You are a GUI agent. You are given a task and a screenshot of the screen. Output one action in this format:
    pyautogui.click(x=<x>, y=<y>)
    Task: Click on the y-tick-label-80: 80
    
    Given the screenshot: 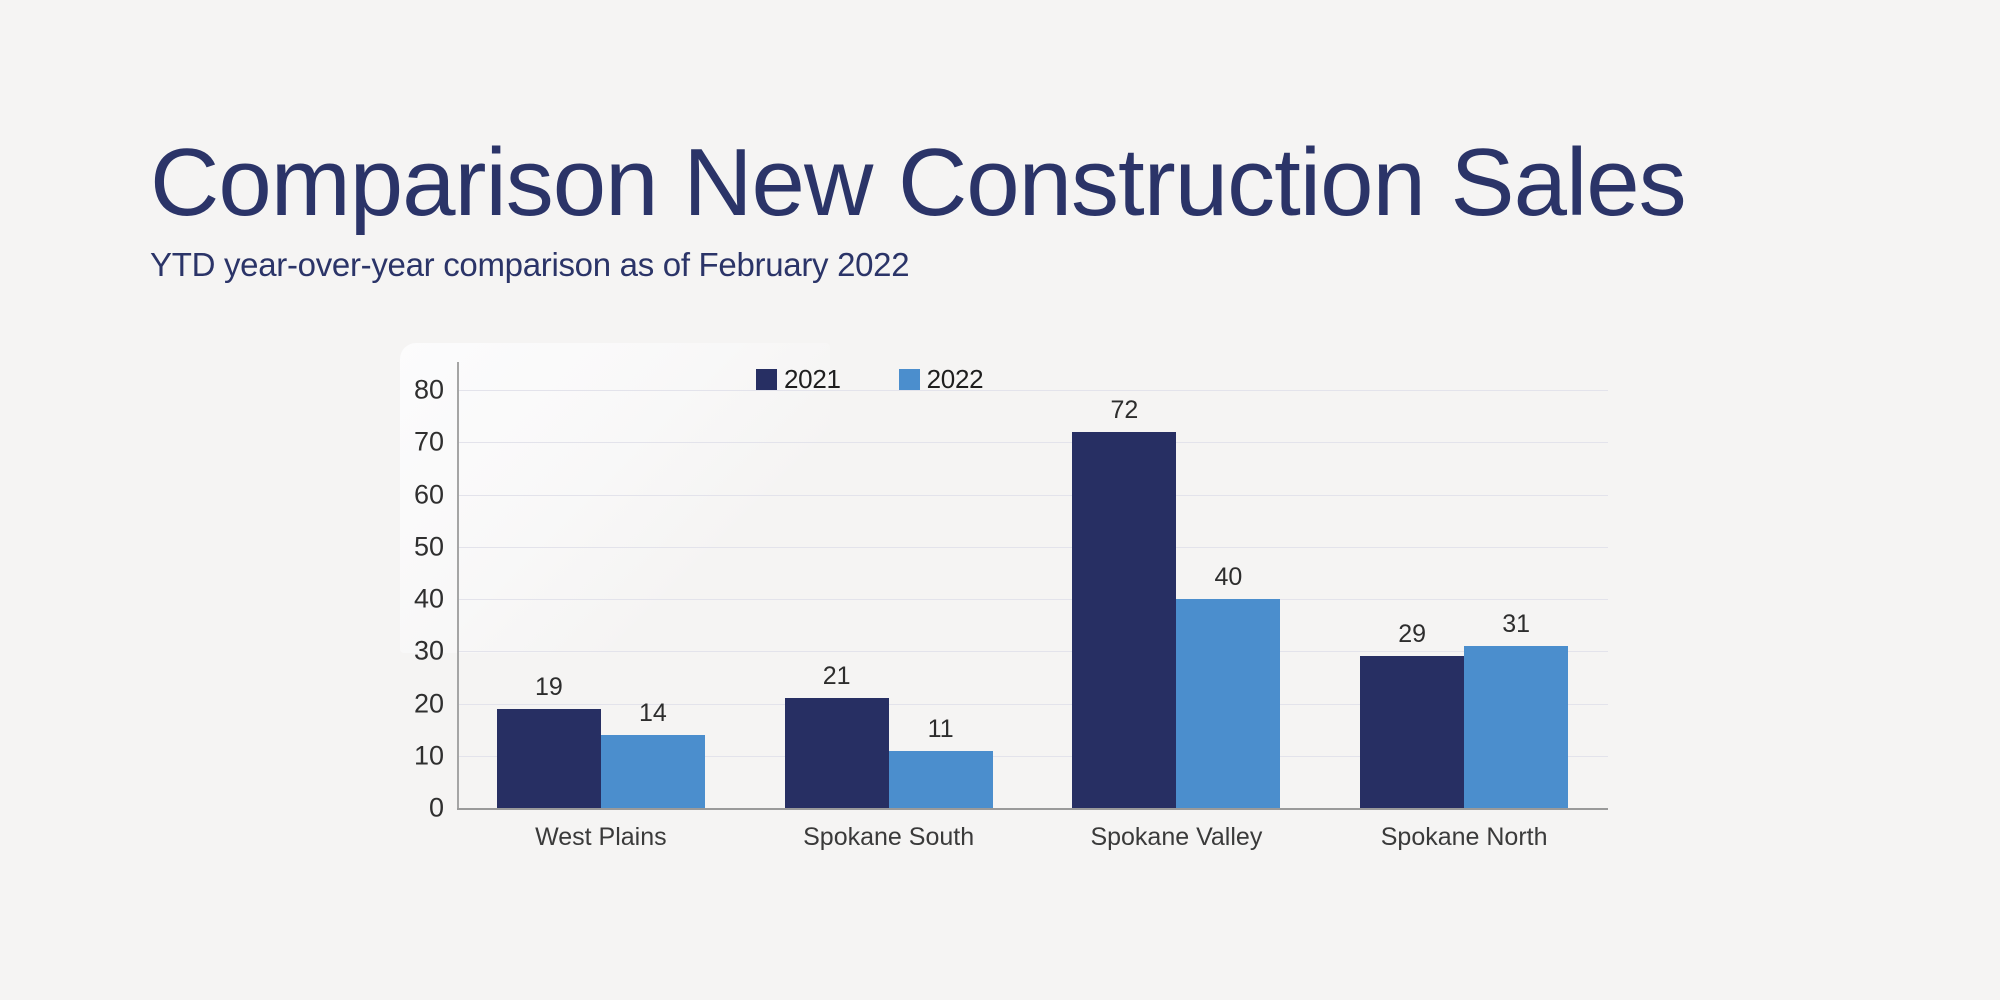 What is the action you would take?
    pyautogui.click(x=428, y=389)
    